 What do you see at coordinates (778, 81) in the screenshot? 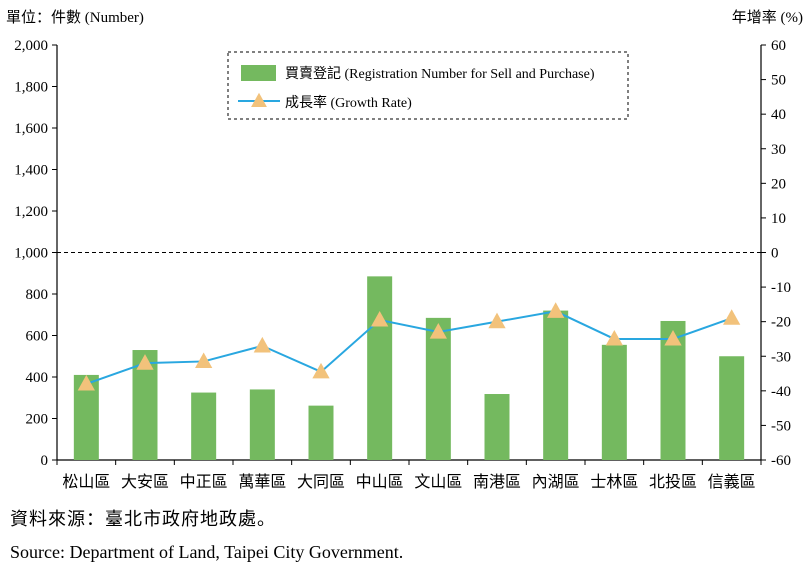
I see `right-tick-label: 50` at bounding box center [778, 81].